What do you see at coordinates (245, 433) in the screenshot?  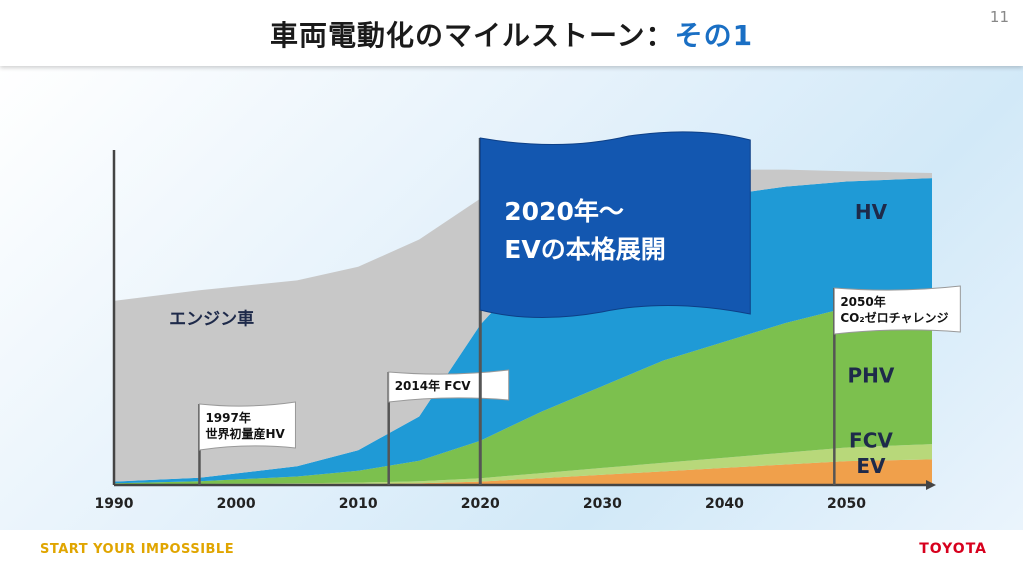 I see `flag-text: 世界初量産HV` at bounding box center [245, 433].